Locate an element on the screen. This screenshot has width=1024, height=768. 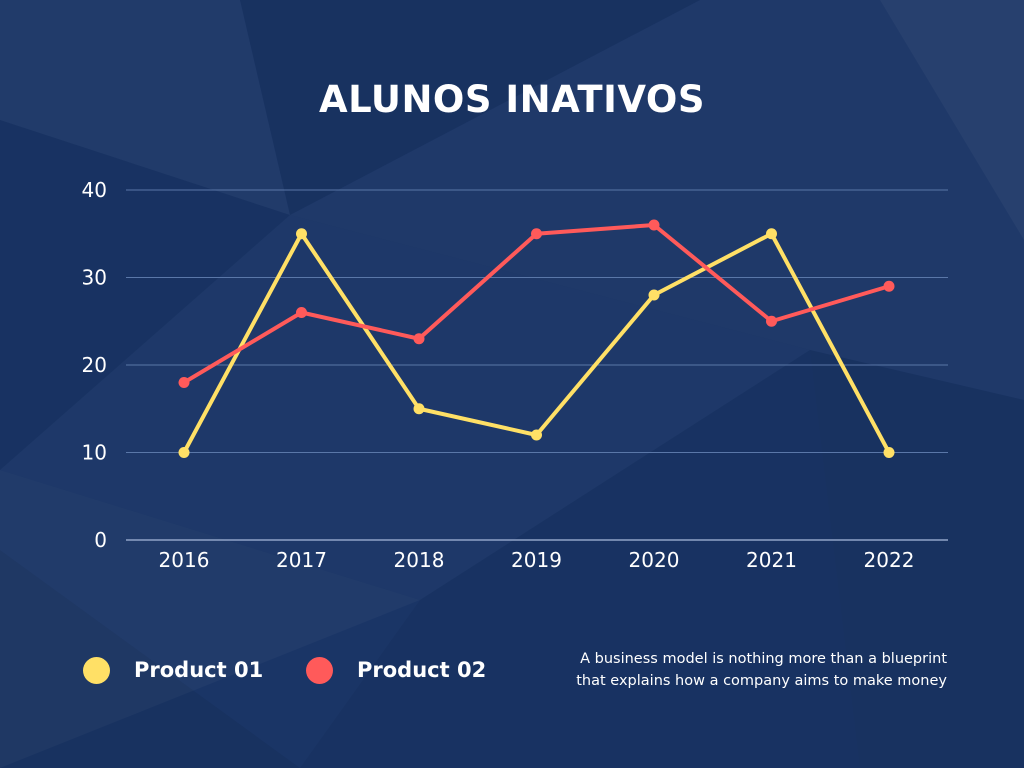
y-tick-label: 0 is located at coordinates (100, 540).